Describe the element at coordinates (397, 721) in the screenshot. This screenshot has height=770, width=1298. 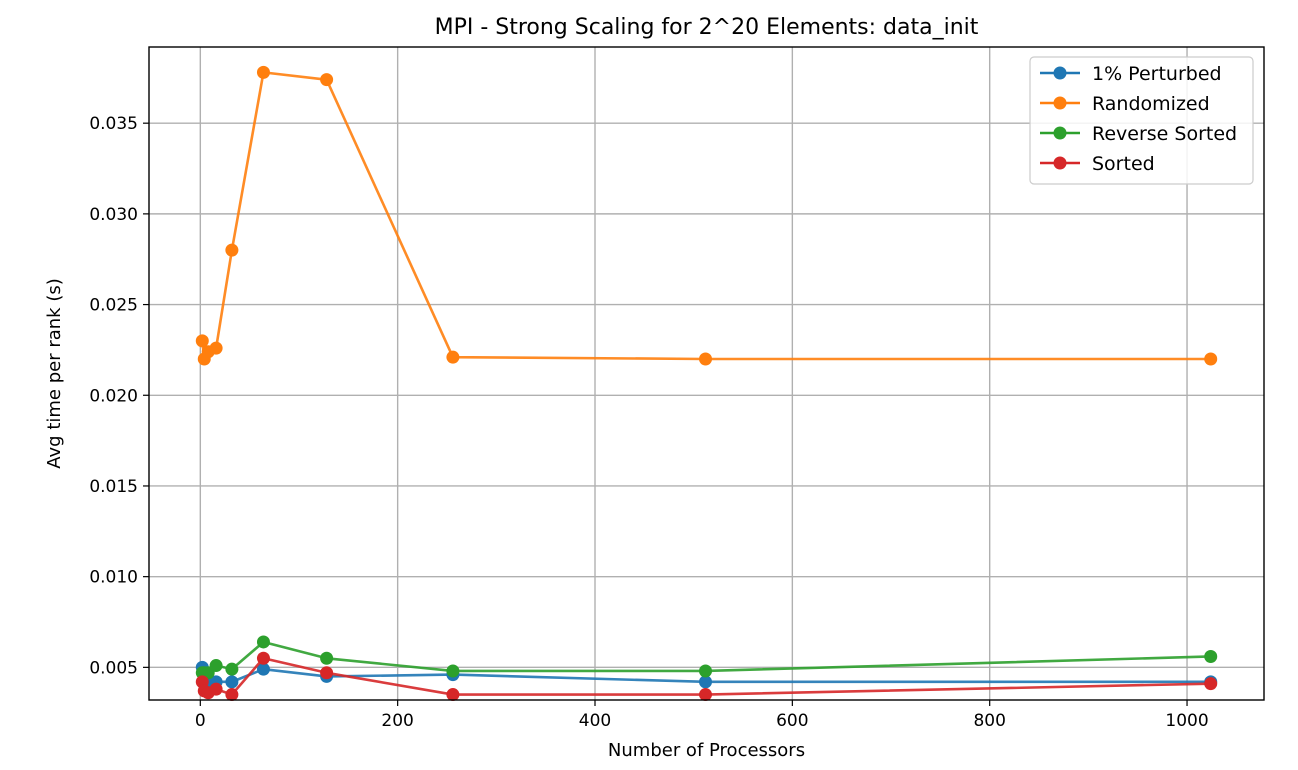
I see `x-tick-label: 200` at that location.